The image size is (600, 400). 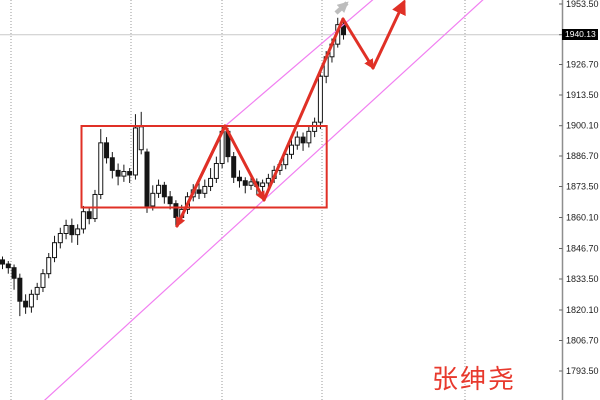 What do you see at coordinates (582, 279) in the screenshot?
I see `axis-price-label: 1833.50` at bounding box center [582, 279].